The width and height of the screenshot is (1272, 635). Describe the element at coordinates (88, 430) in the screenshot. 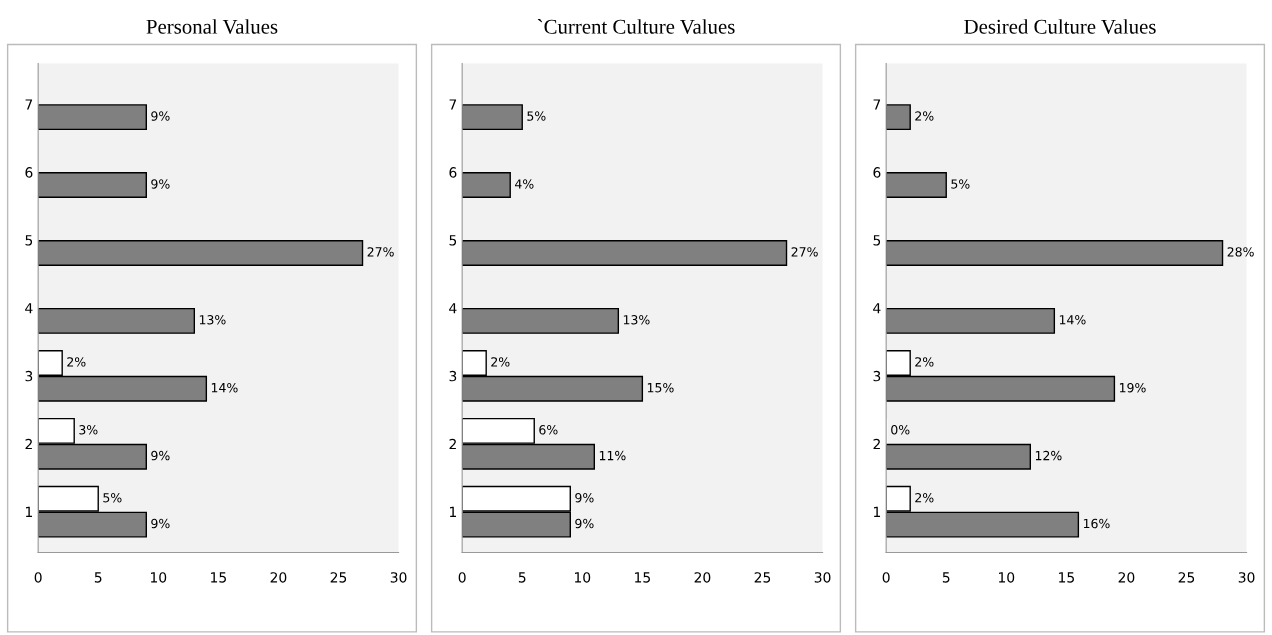

I see `data-label: 3%` at that location.